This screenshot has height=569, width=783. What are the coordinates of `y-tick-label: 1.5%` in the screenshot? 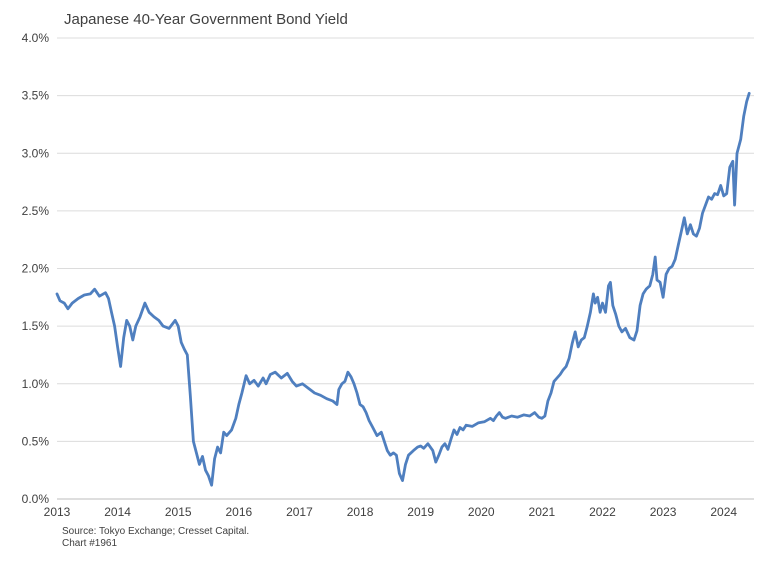 It's located at (36, 326).